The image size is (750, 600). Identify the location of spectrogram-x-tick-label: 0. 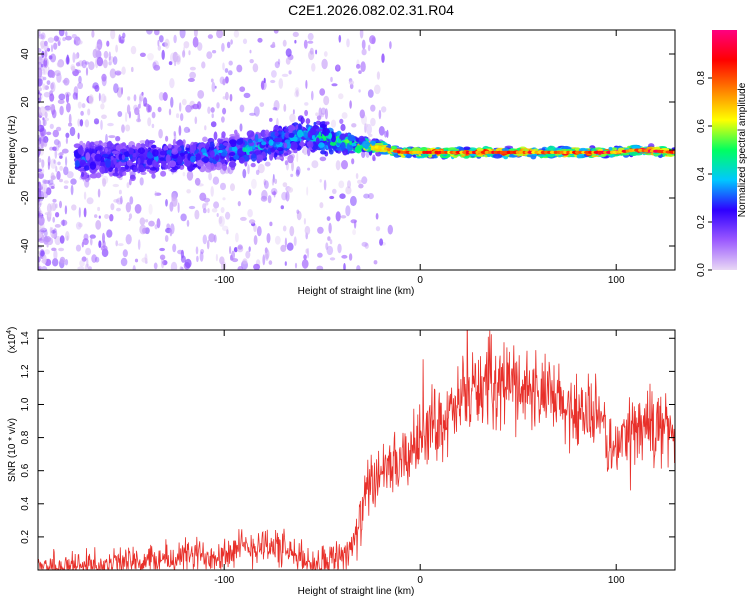
(420, 280).